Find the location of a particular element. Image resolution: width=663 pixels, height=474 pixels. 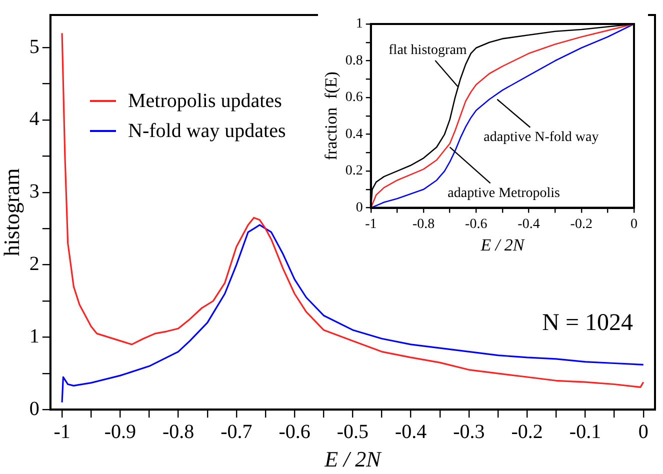

y-tick-label: 2 is located at coordinates (34, 264).